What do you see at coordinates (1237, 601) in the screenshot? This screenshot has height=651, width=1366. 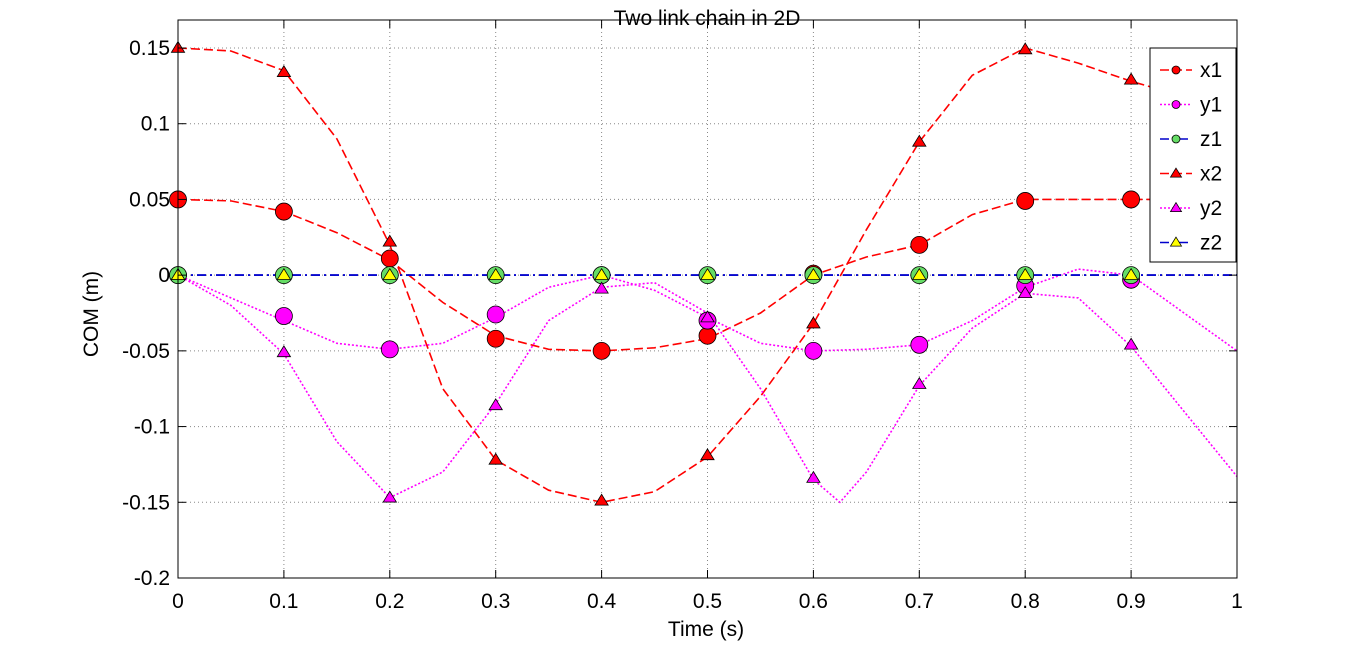 I see `x-tick-label: 1` at bounding box center [1237, 601].